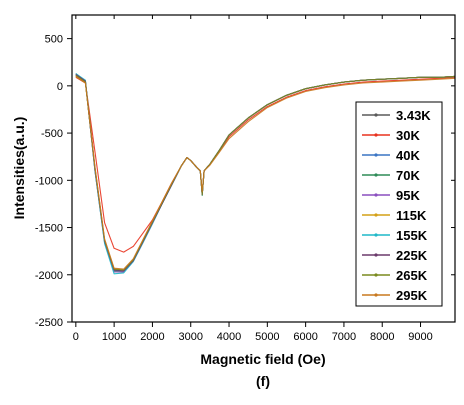 The height and width of the screenshot is (405, 464). What do you see at coordinates (190, 337) in the screenshot?
I see `x-tick-label: 3000` at bounding box center [190, 337].